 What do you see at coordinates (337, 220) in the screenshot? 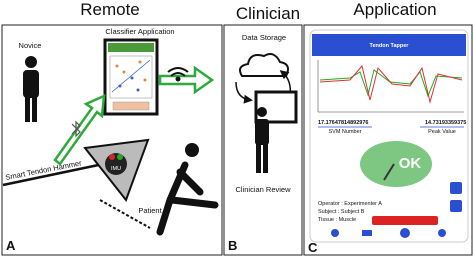
I see `info: Tissue : Muscle` at bounding box center [337, 220].